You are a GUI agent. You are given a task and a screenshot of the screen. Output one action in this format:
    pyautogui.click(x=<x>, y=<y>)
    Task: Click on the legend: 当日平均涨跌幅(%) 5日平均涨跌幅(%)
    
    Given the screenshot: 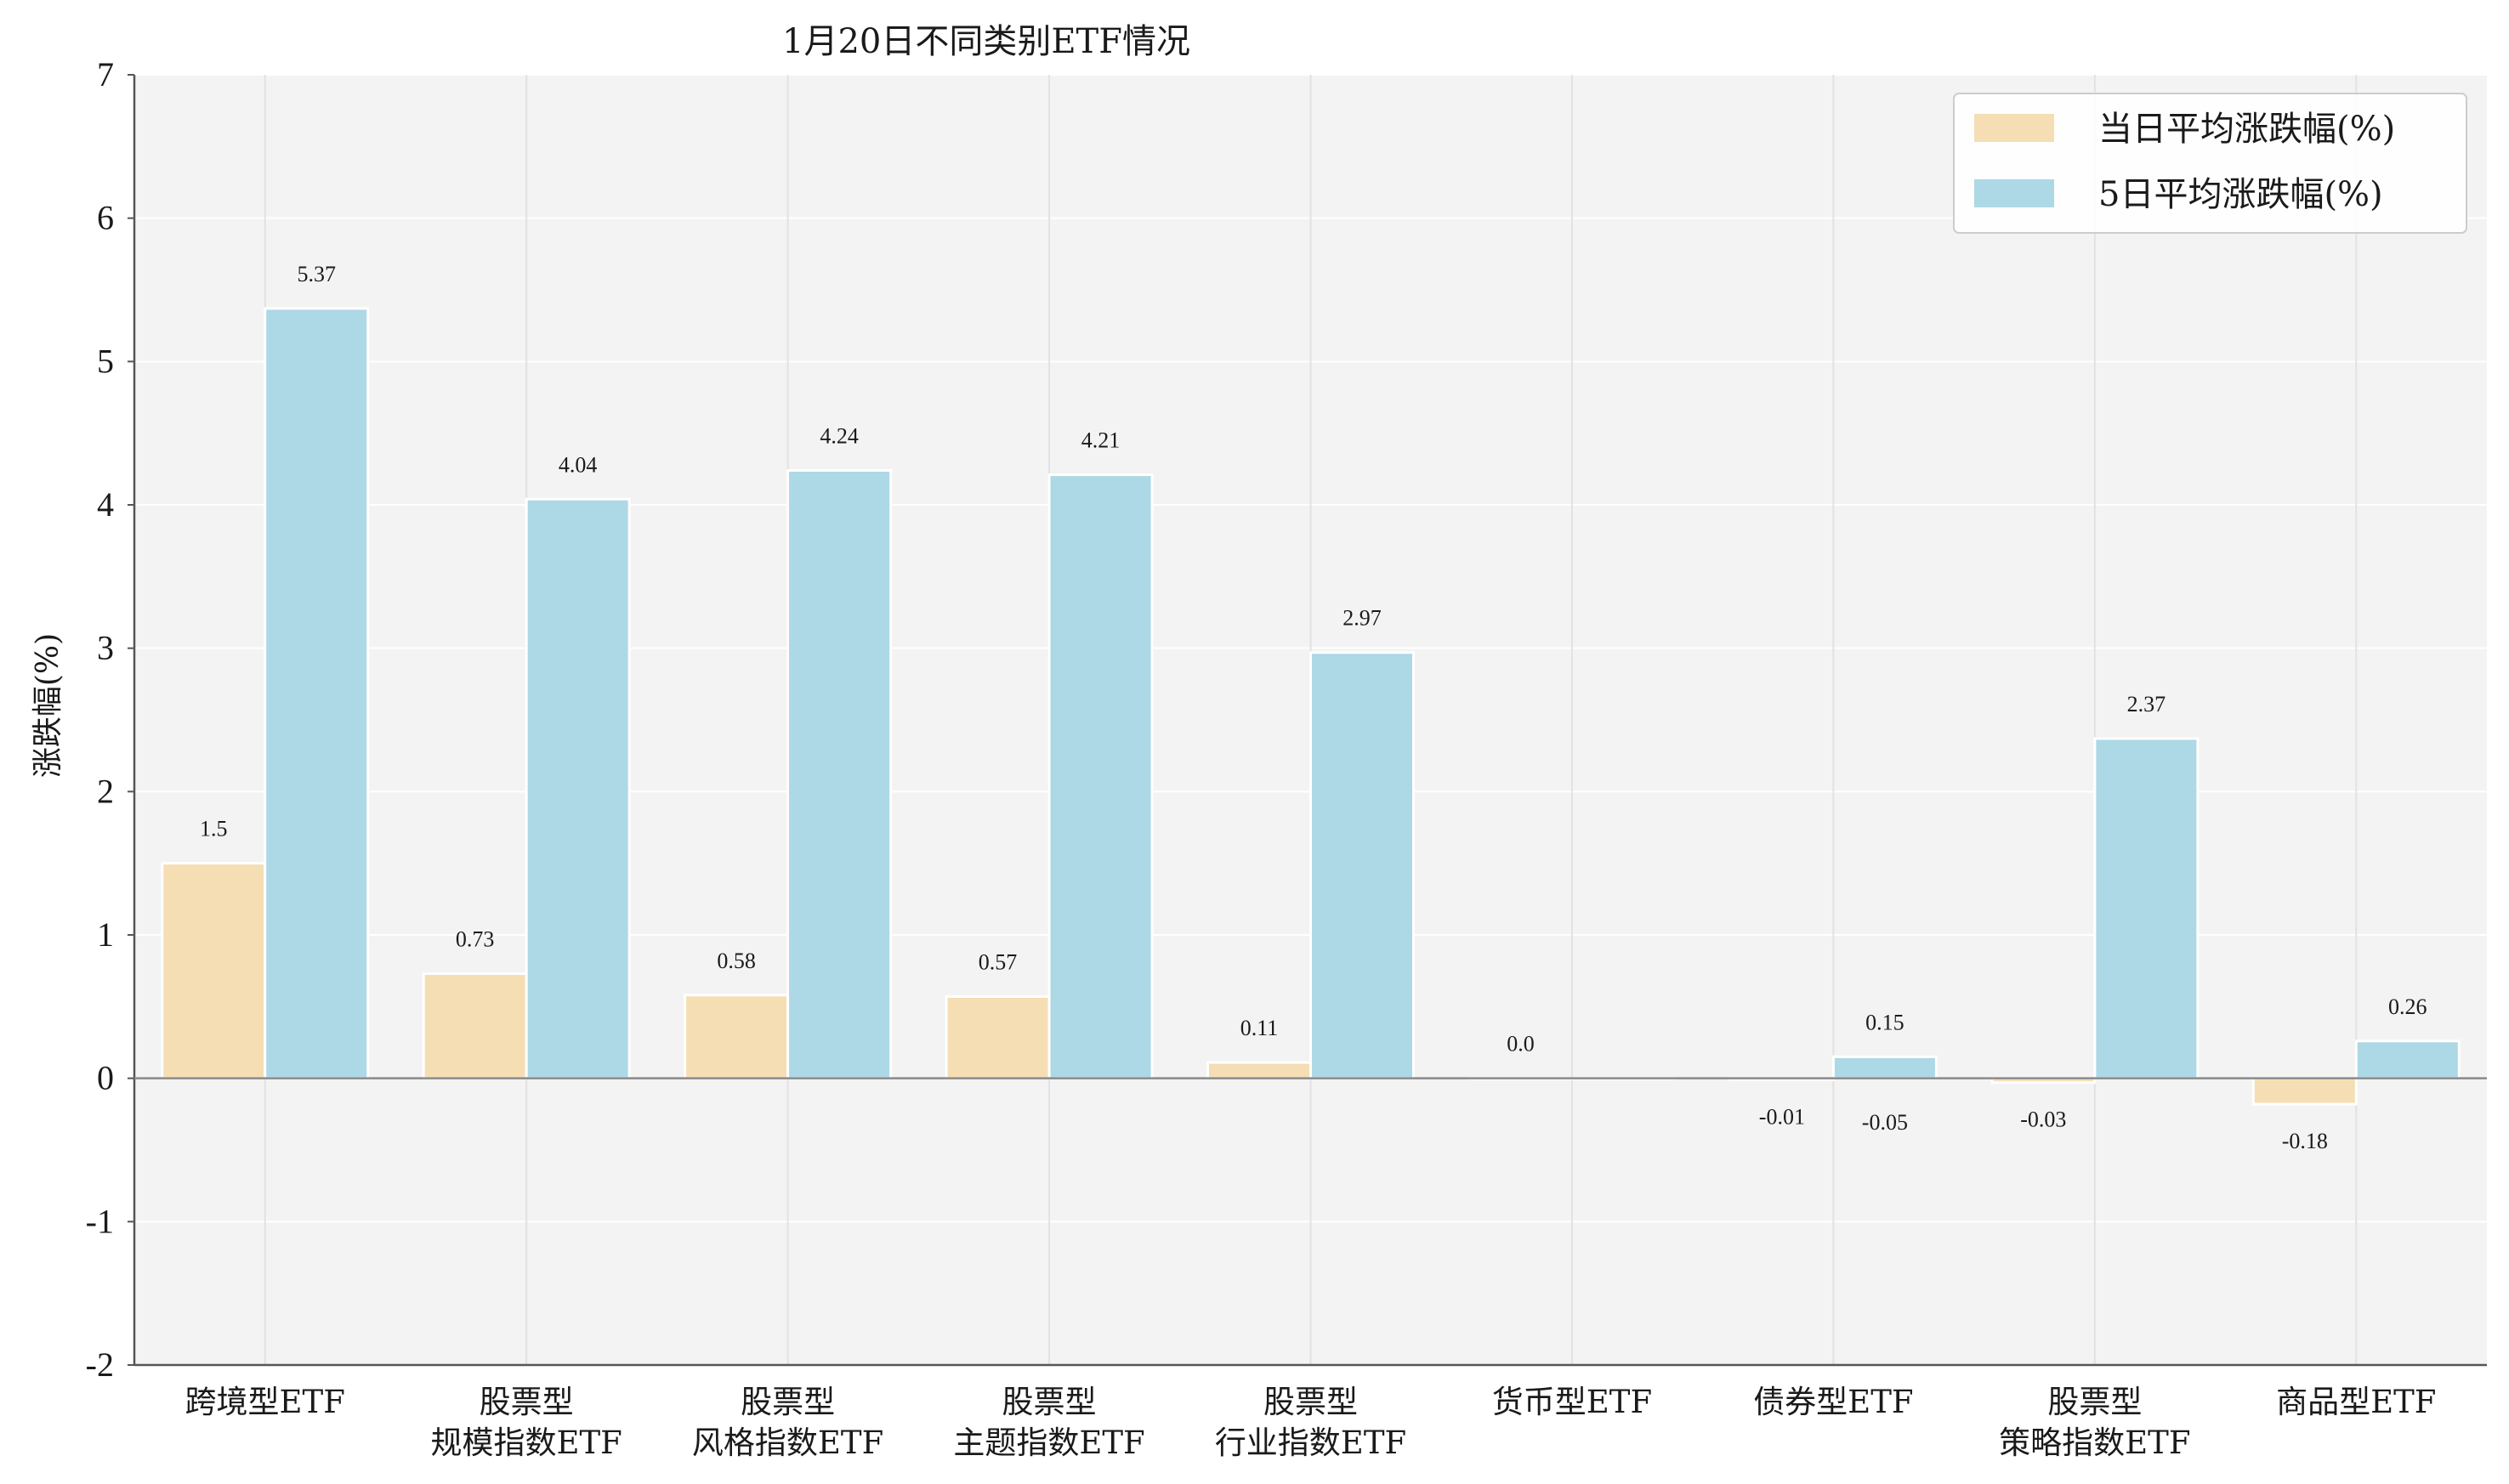 What is the action you would take?
    pyautogui.click(x=2210, y=163)
    